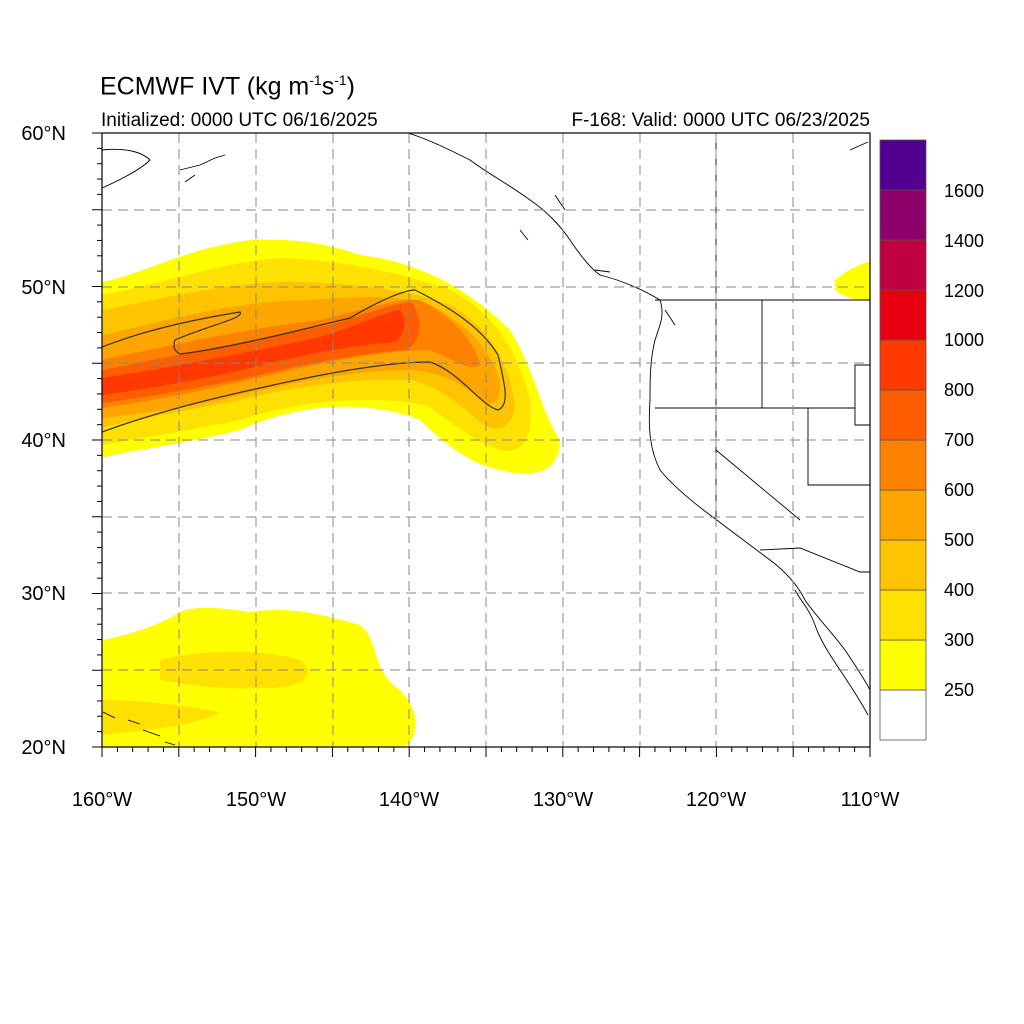 The width and height of the screenshot is (1024, 1024). What do you see at coordinates (964, 191) in the screenshot?
I see `colorbar-label: 1600` at bounding box center [964, 191].